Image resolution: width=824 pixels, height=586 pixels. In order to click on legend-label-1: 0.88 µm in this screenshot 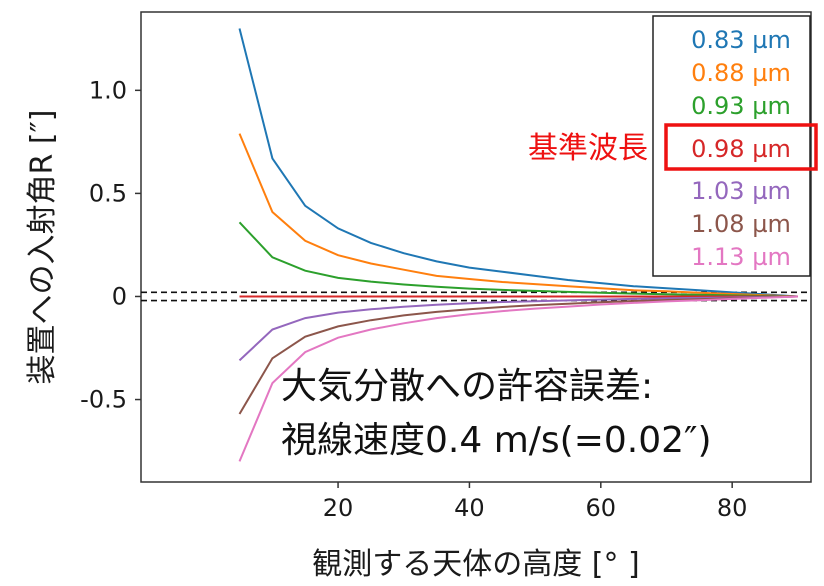, I will do `click(741, 73)`.